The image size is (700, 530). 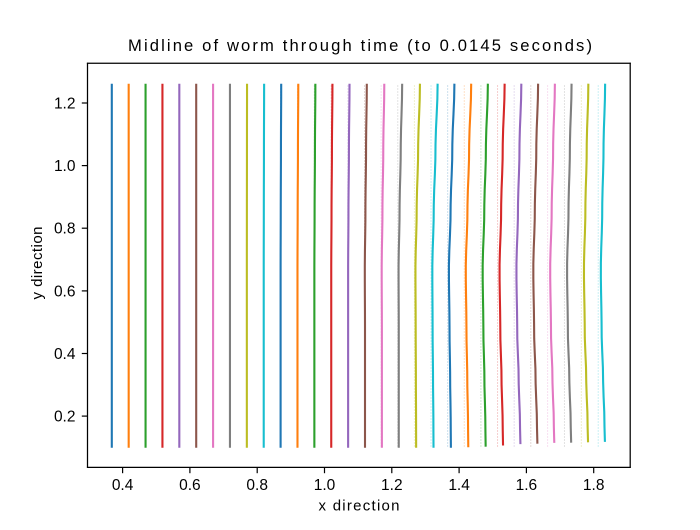 I want to click on svg-text: 1.6, so click(x=527, y=485).